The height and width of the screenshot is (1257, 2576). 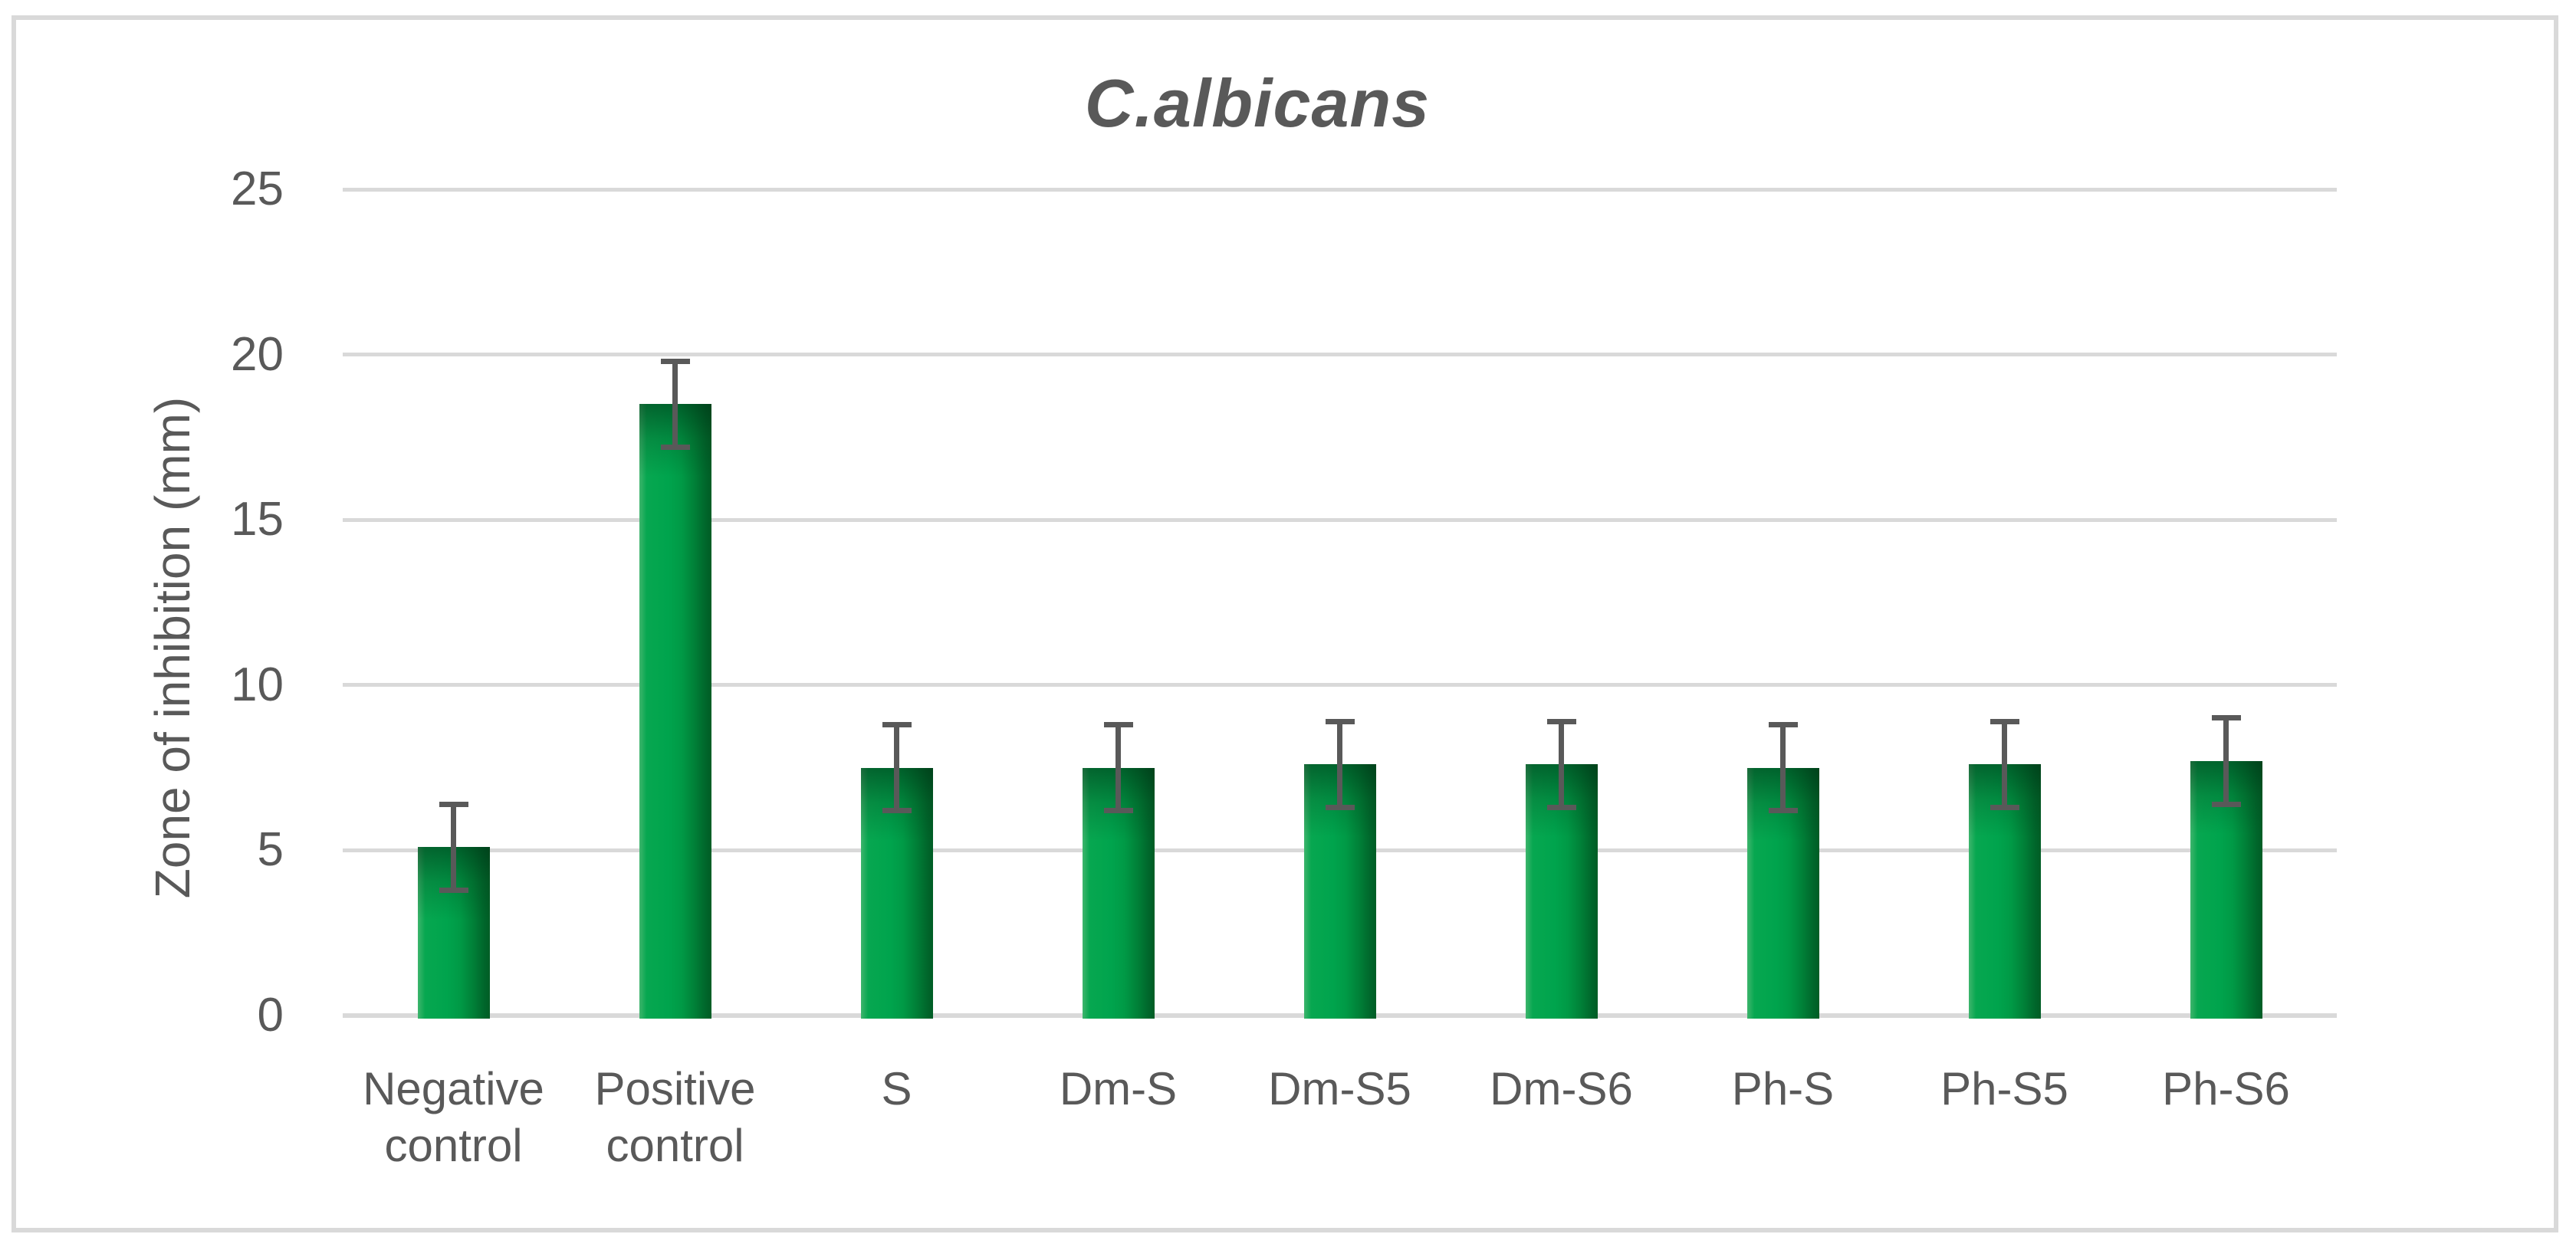 What do you see at coordinates (1783, 1088) in the screenshot?
I see `x-tick-label: Ph-S` at bounding box center [1783, 1088].